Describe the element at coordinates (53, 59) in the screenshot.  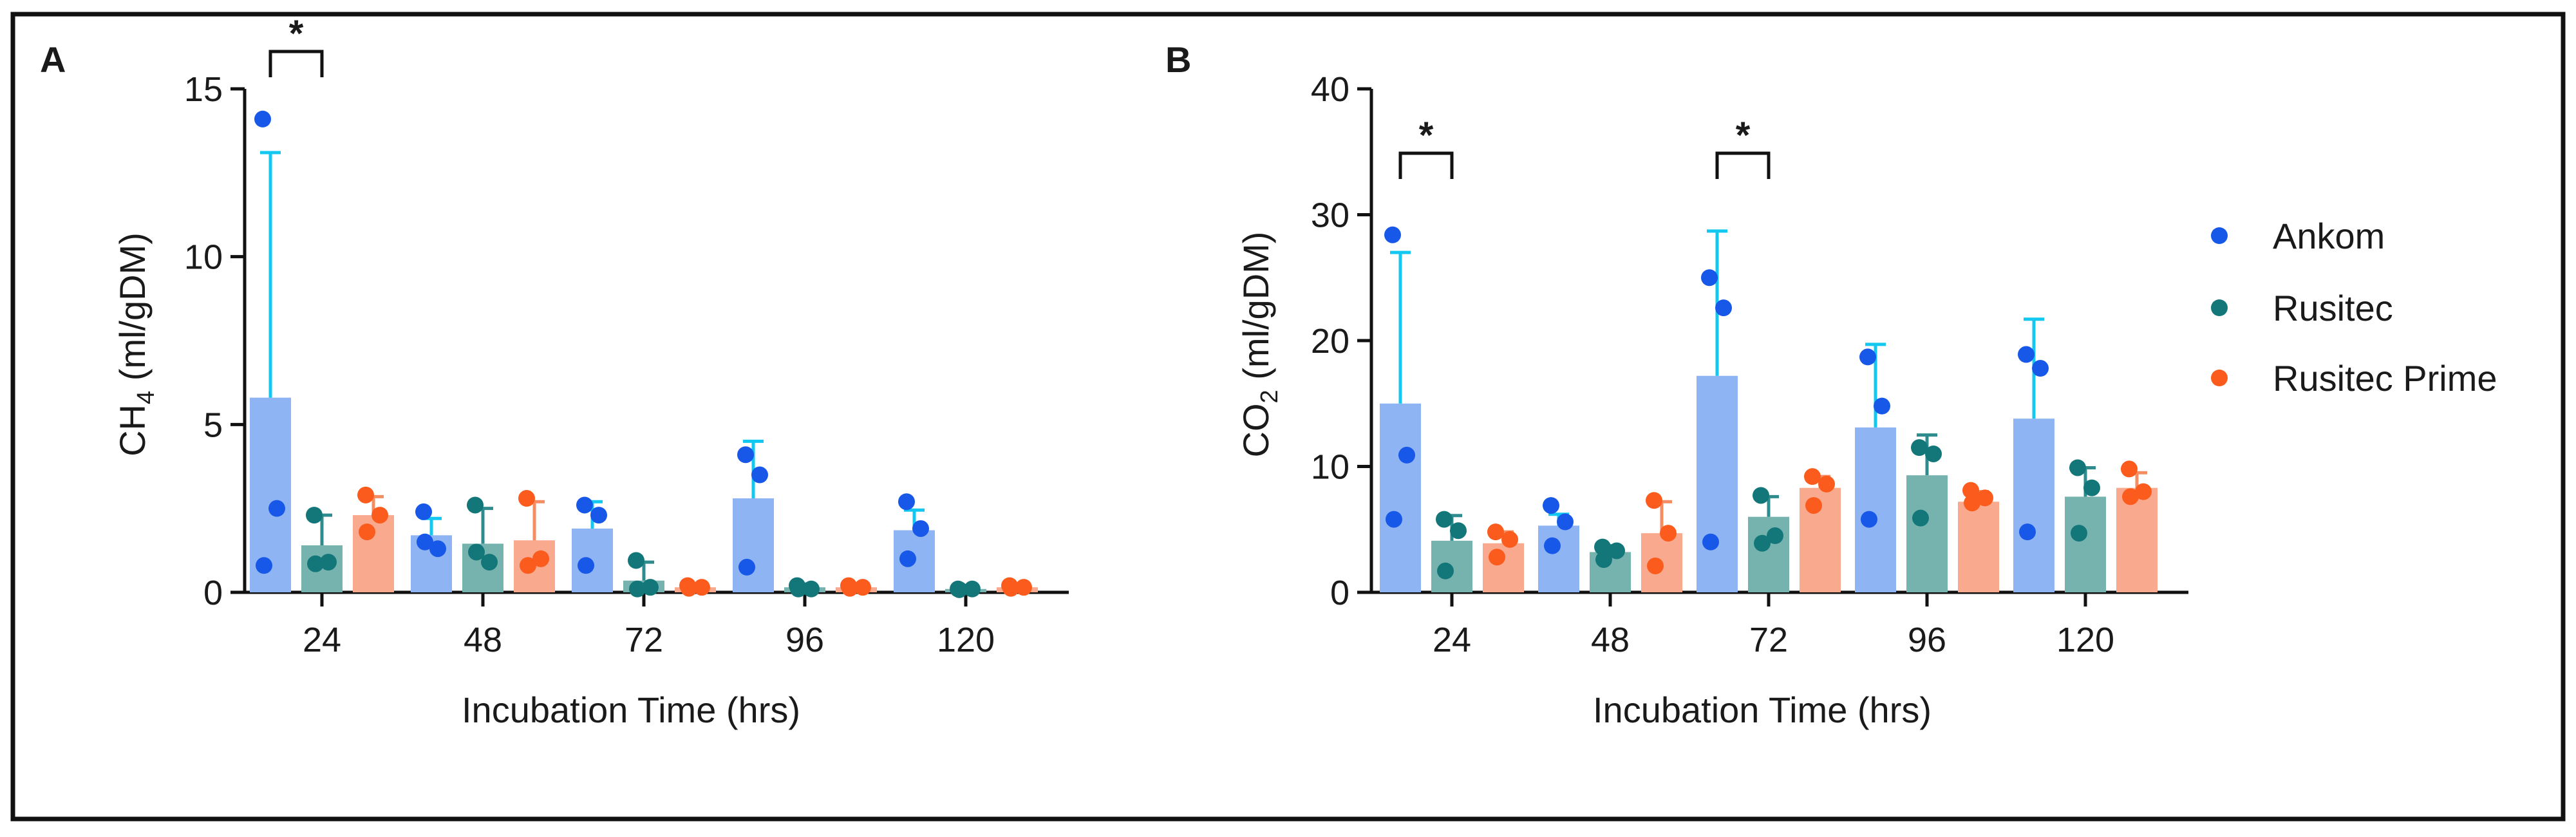
I see `panel-a-label: A` at that location.